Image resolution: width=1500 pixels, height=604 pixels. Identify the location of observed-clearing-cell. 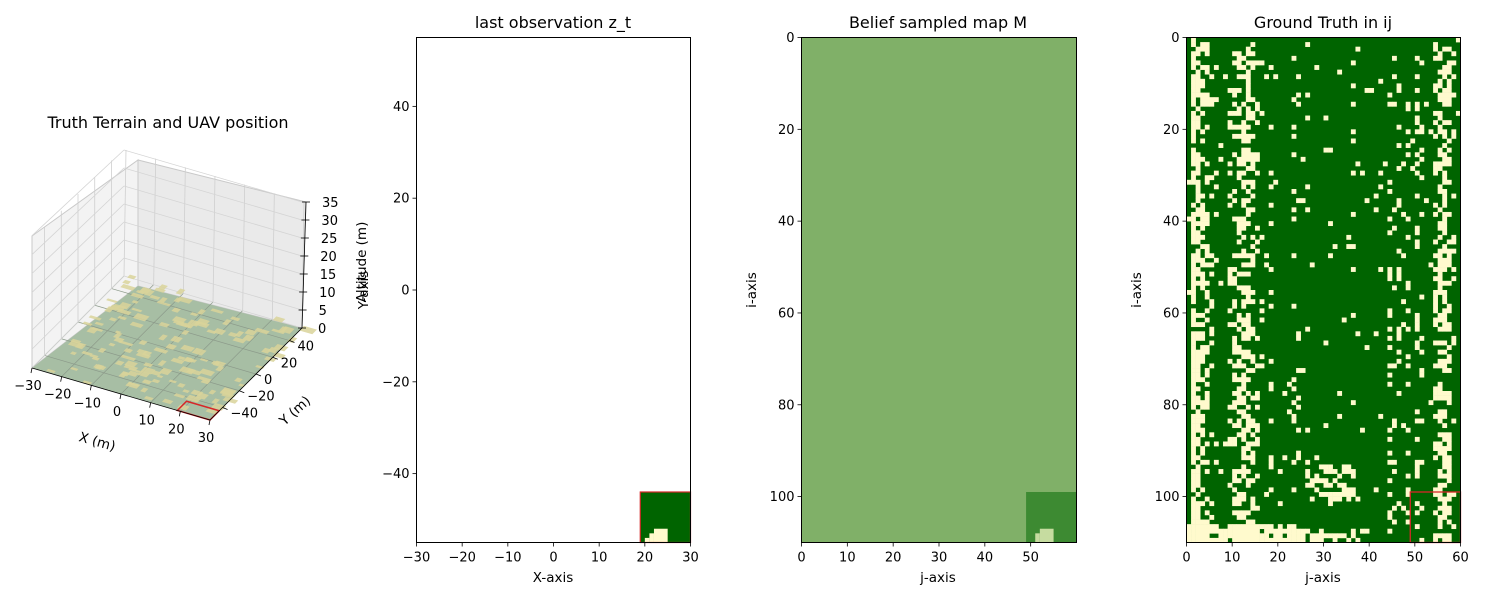
(651, 538).